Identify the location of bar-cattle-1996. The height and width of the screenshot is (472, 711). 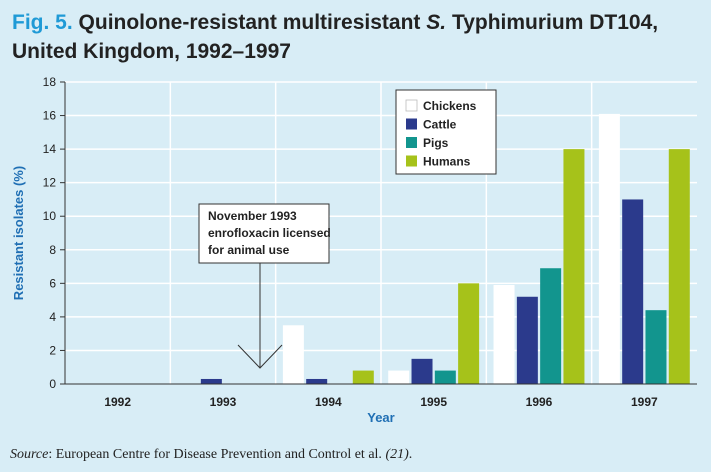
(527, 340).